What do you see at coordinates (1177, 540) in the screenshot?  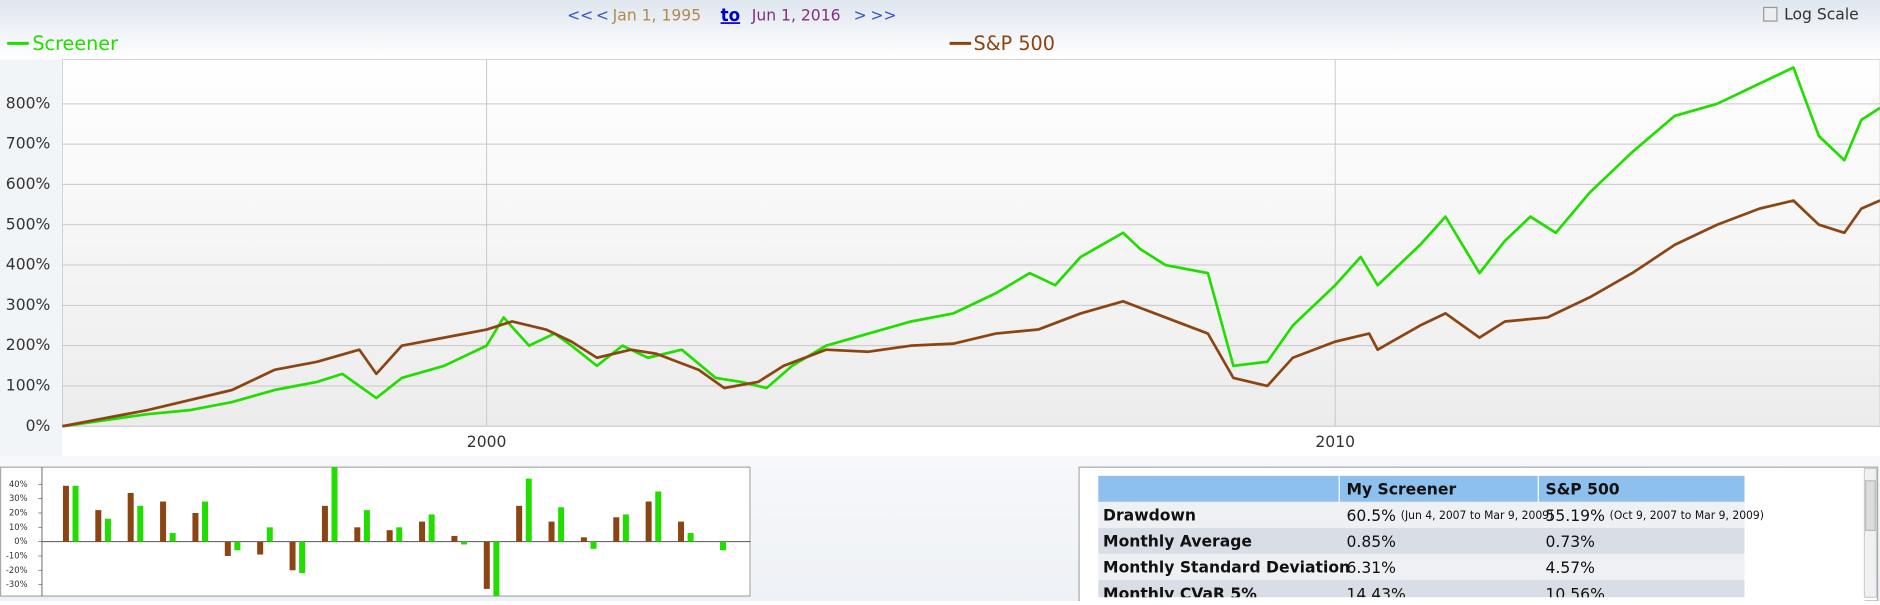 I see `row-label: Monthly Average` at bounding box center [1177, 540].